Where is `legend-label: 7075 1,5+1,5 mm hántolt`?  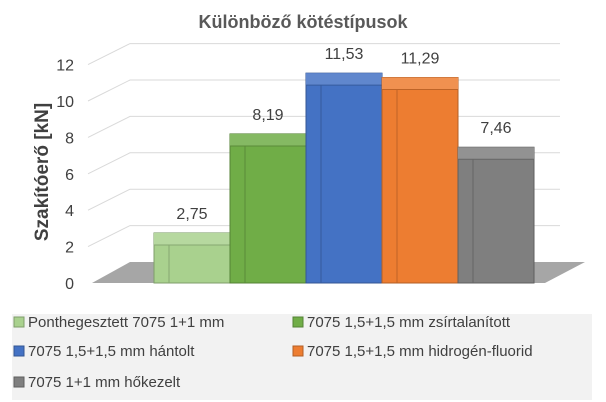
legend-label: 7075 1,5+1,5 mm hántolt is located at coordinates (111, 351).